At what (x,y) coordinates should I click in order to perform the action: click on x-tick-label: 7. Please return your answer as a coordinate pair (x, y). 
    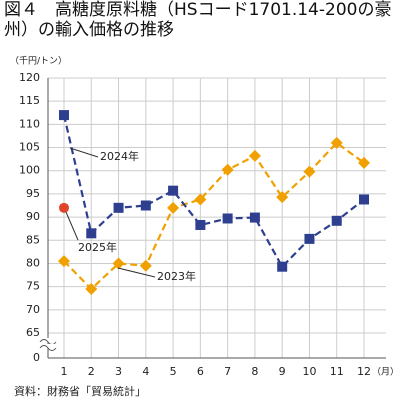
    Looking at the image, I should click on (227, 371).